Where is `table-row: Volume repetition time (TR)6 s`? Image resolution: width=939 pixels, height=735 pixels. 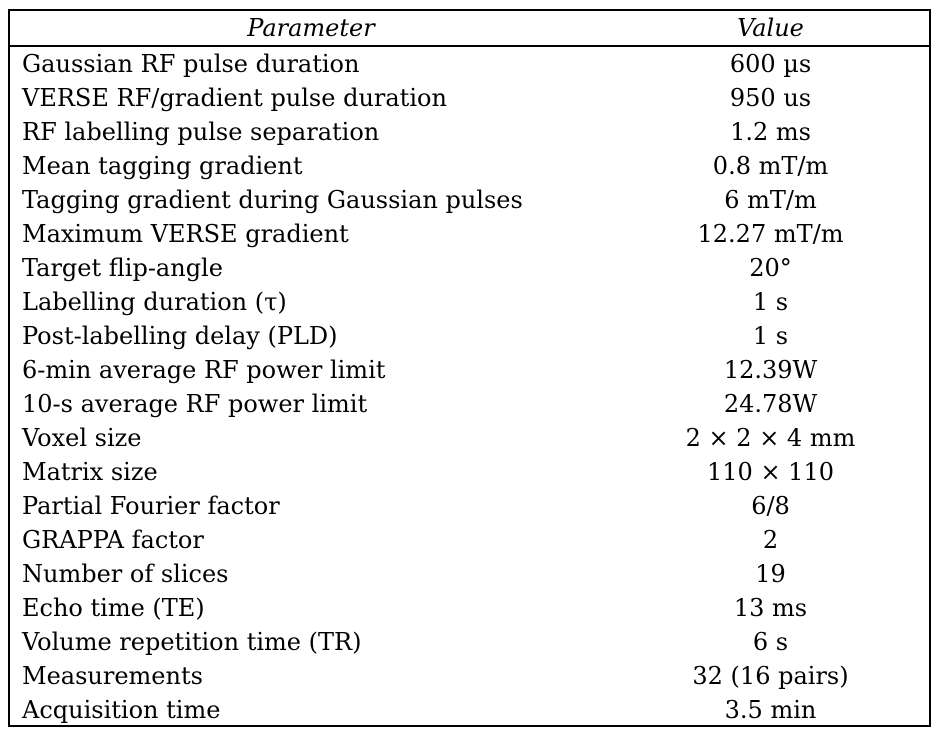 table-row: Volume repetition time (TR)6 s is located at coordinates (469, 642).